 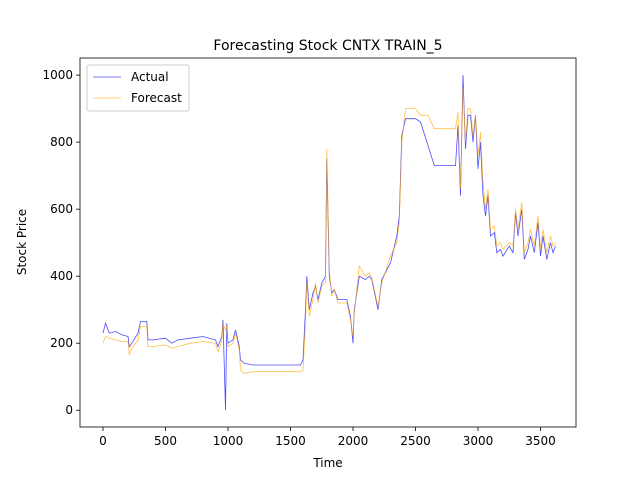 I want to click on x-tick-label: 3500, so click(x=540, y=441).